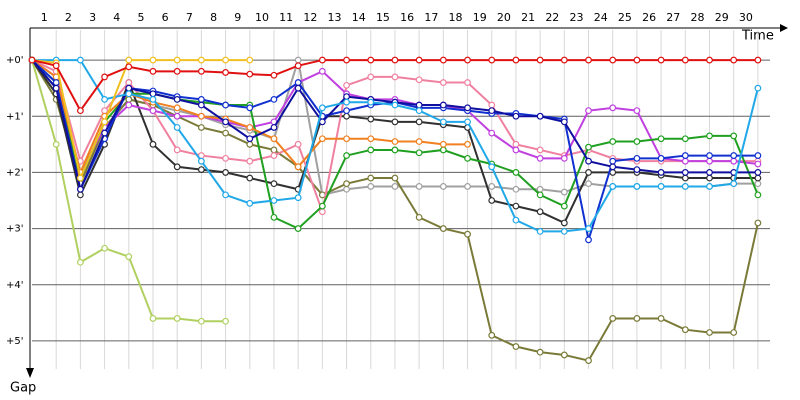 The image size is (800, 400). Describe the element at coordinates (480, 17) in the screenshot. I see `x-tick-label: 19` at that location.